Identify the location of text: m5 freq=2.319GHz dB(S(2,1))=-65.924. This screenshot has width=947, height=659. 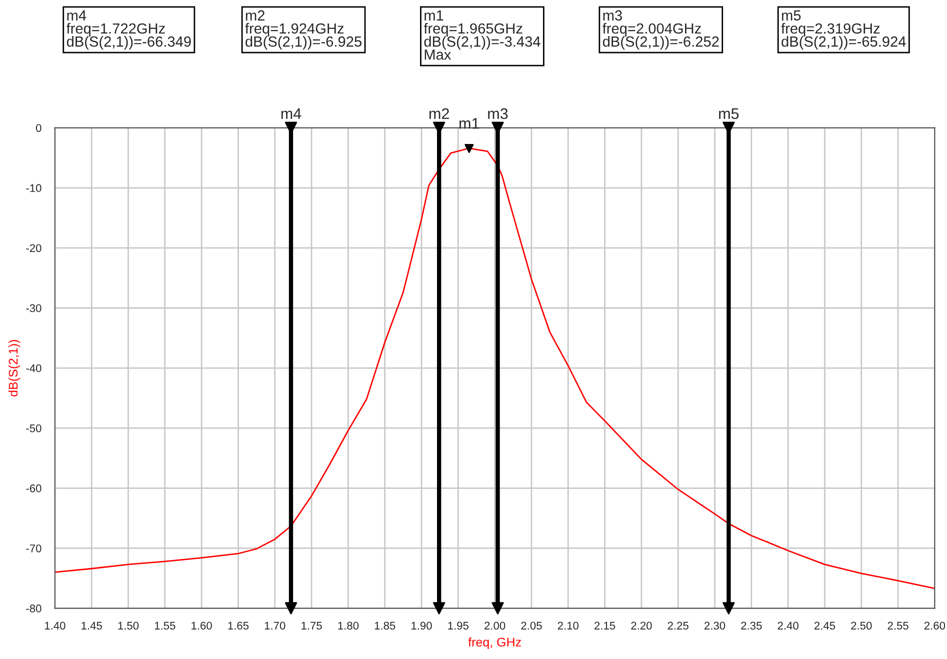
(843, 30).